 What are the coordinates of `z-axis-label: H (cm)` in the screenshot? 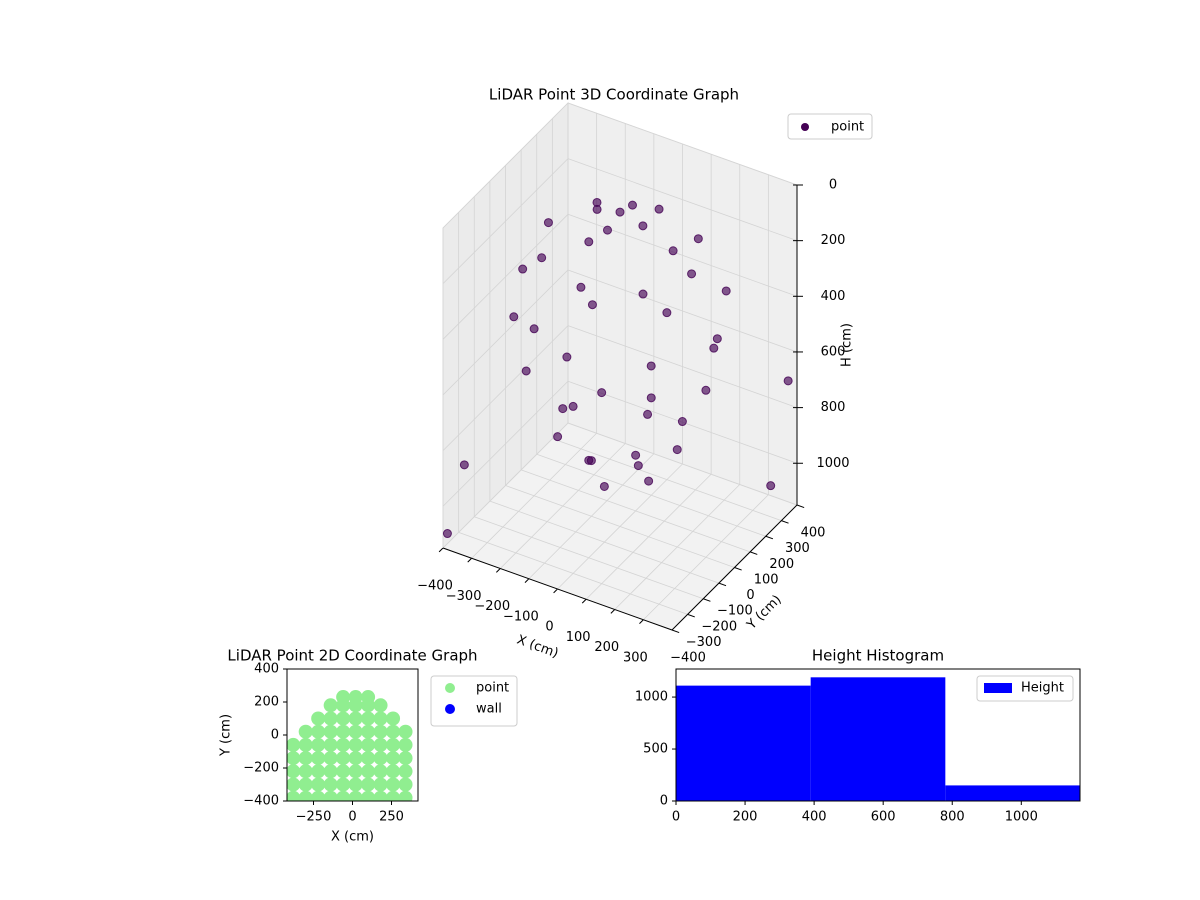 It's located at (847, 345).